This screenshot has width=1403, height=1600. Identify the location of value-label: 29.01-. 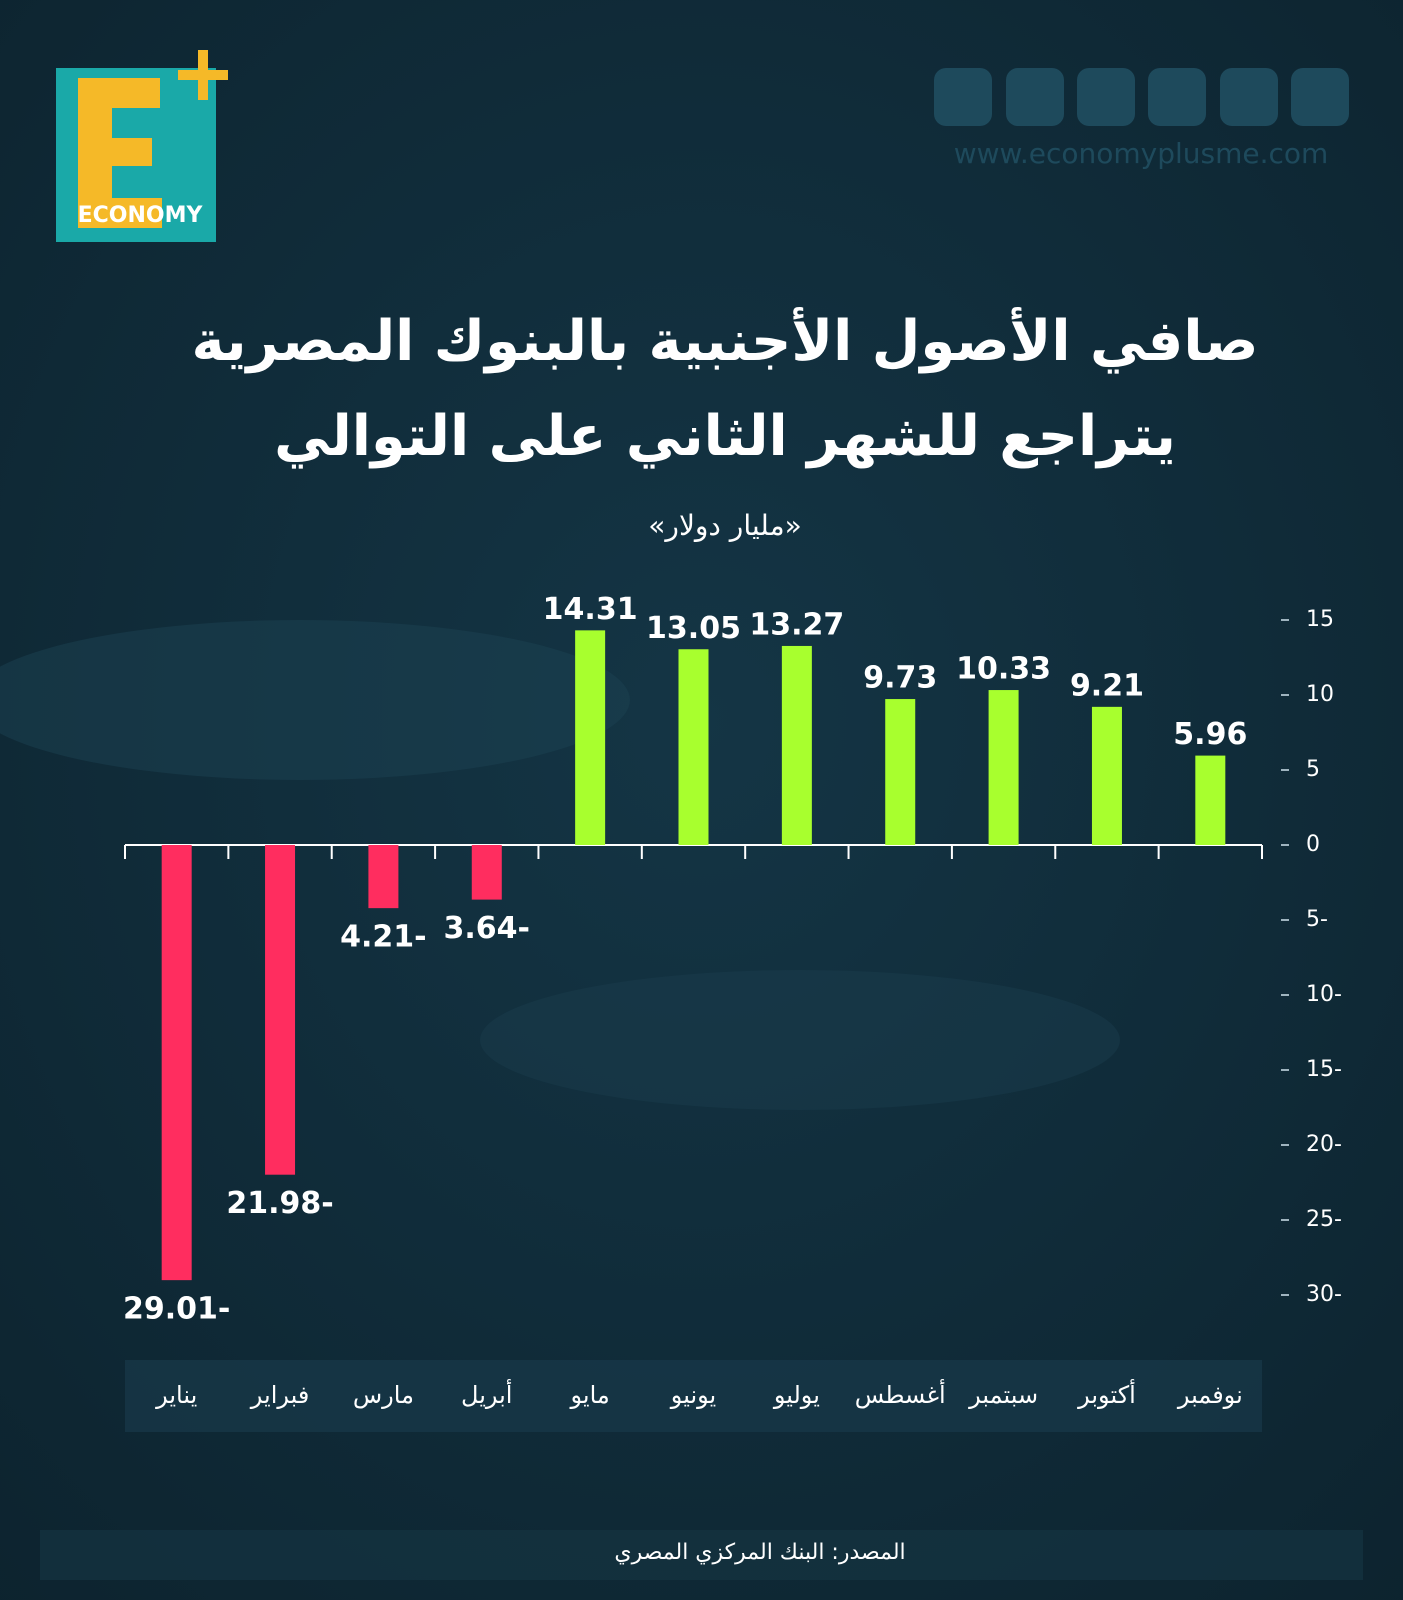
(176, 1309).